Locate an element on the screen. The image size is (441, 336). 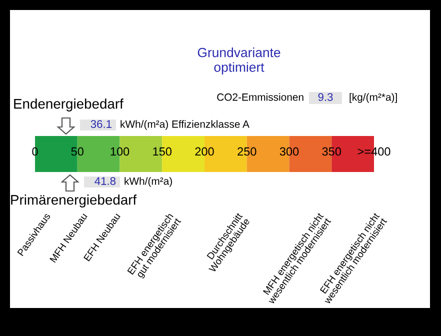
text: Primärenergiebedarf is located at coordinates (74, 201).